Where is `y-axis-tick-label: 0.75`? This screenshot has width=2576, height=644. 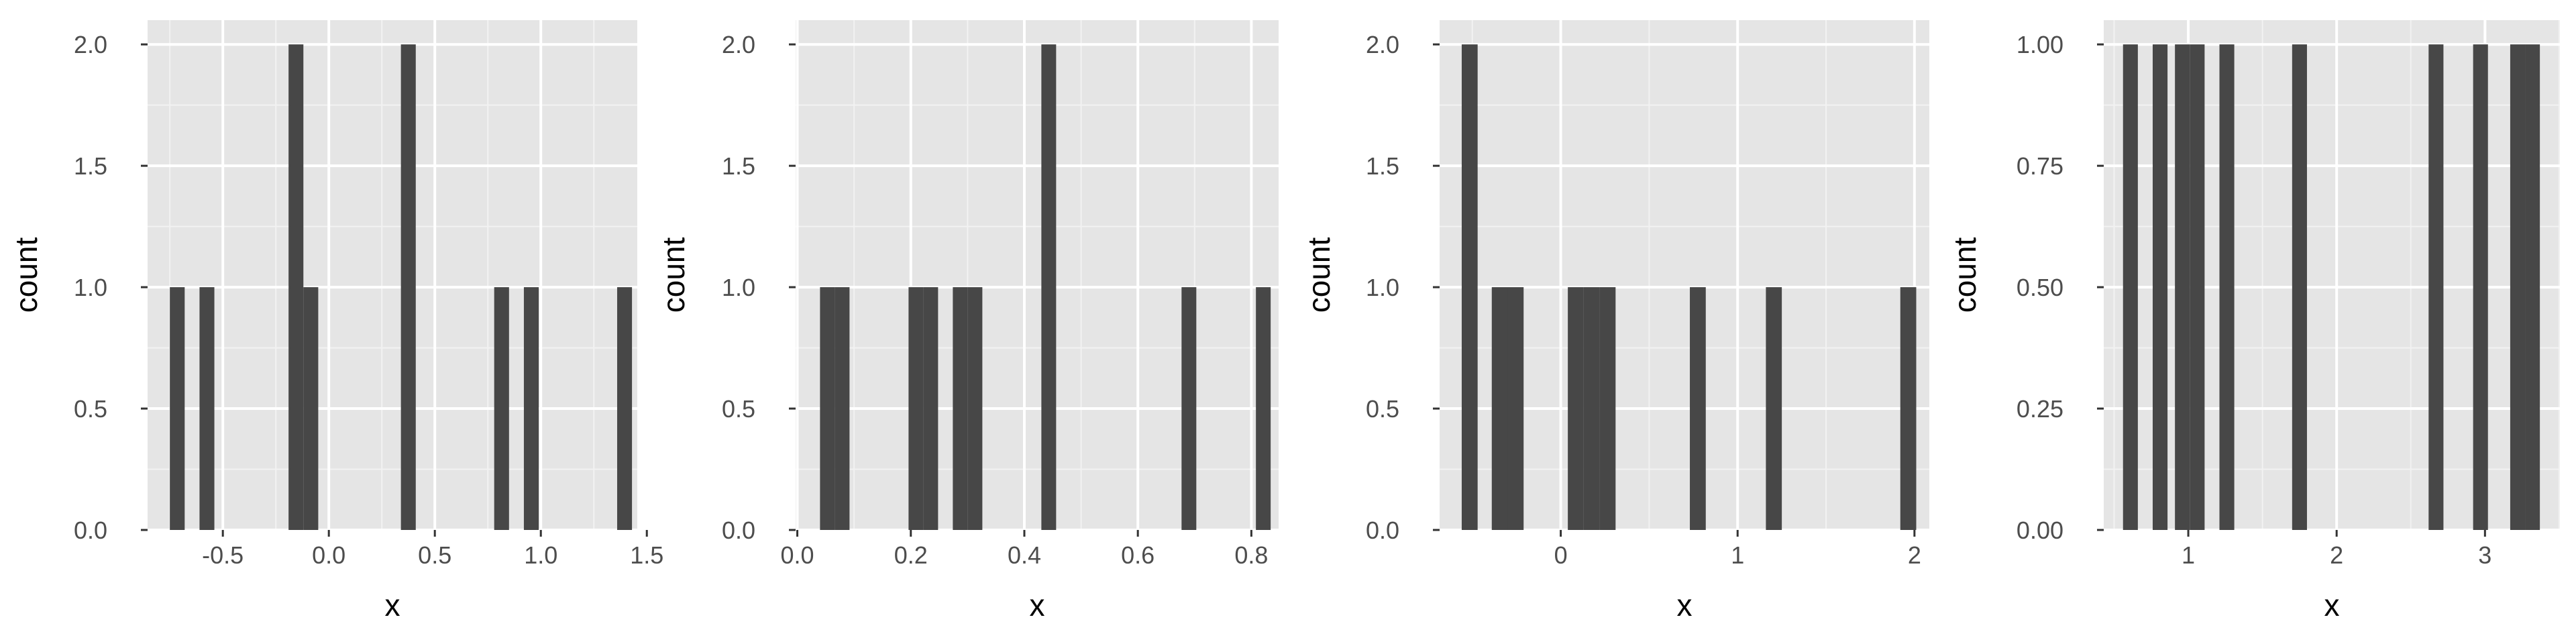
y-axis-tick-label: 0.75 is located at coordinates (2040, 166).